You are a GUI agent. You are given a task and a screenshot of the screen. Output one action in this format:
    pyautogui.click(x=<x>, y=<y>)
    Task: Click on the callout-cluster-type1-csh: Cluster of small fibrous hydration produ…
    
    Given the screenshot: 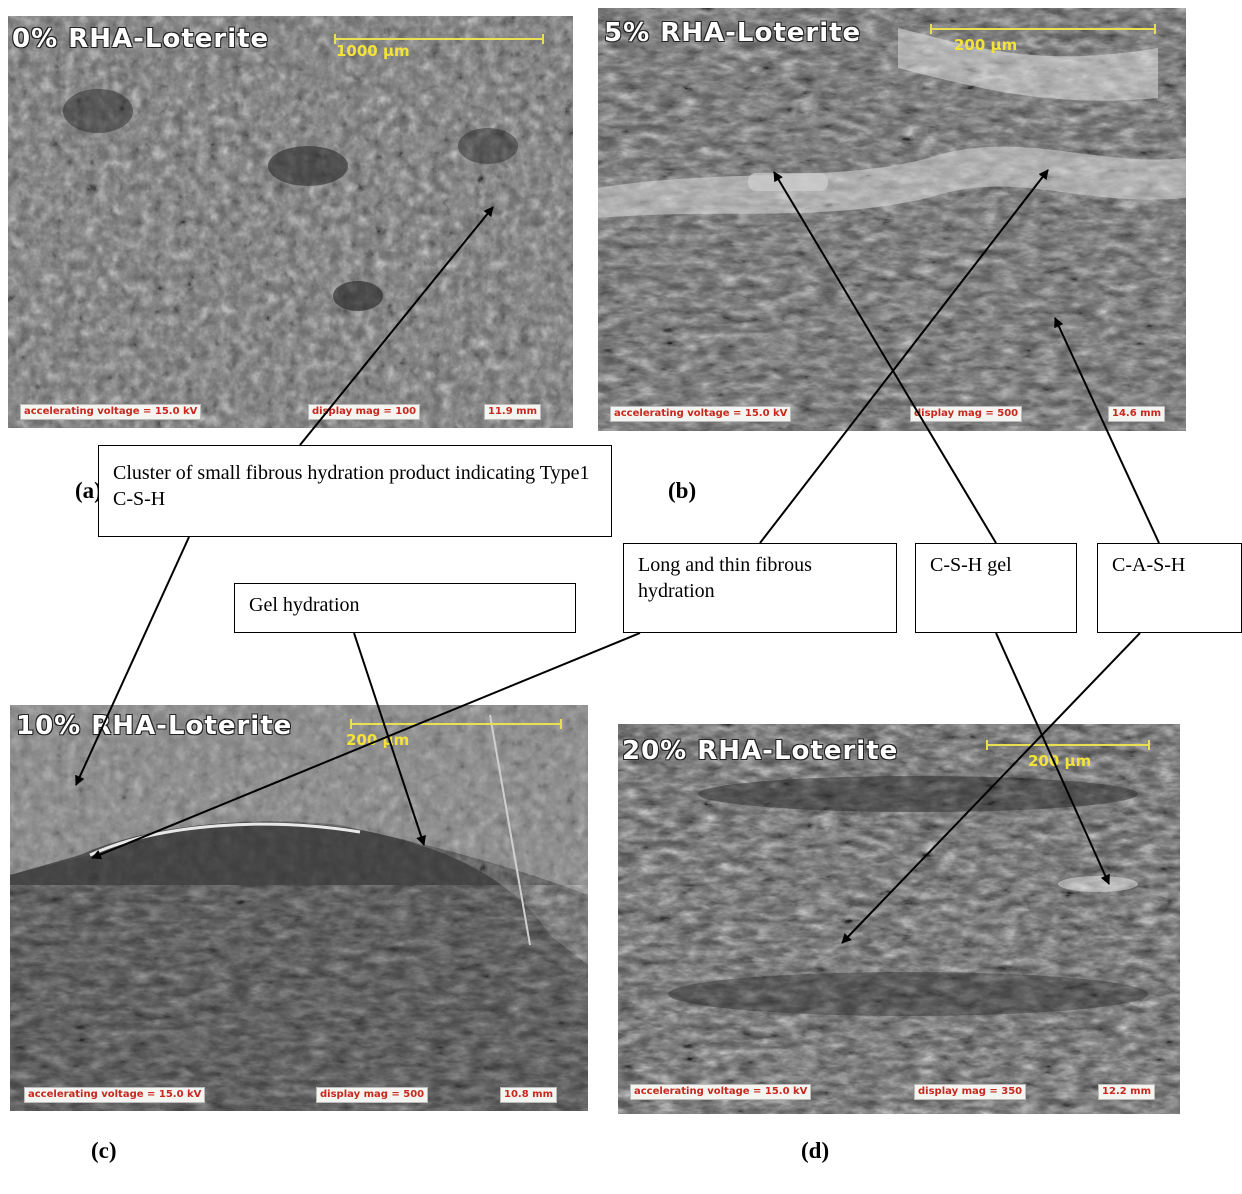 What is the action you would take?
    pyautogui.click(x=355, y=491)
    